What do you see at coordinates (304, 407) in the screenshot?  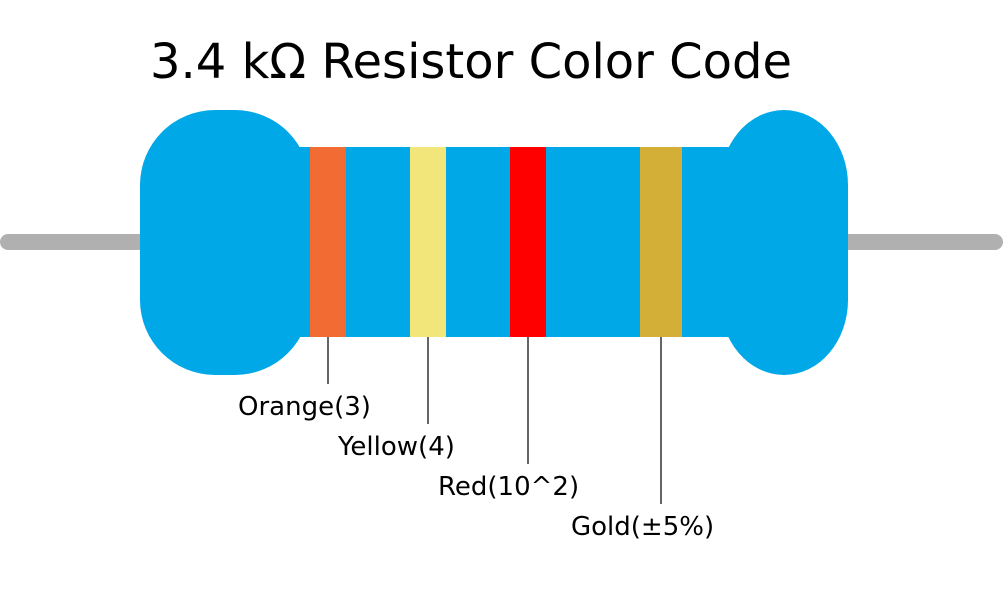 I see `label-orange: Orange(3)` at bounding box center [304, 407].